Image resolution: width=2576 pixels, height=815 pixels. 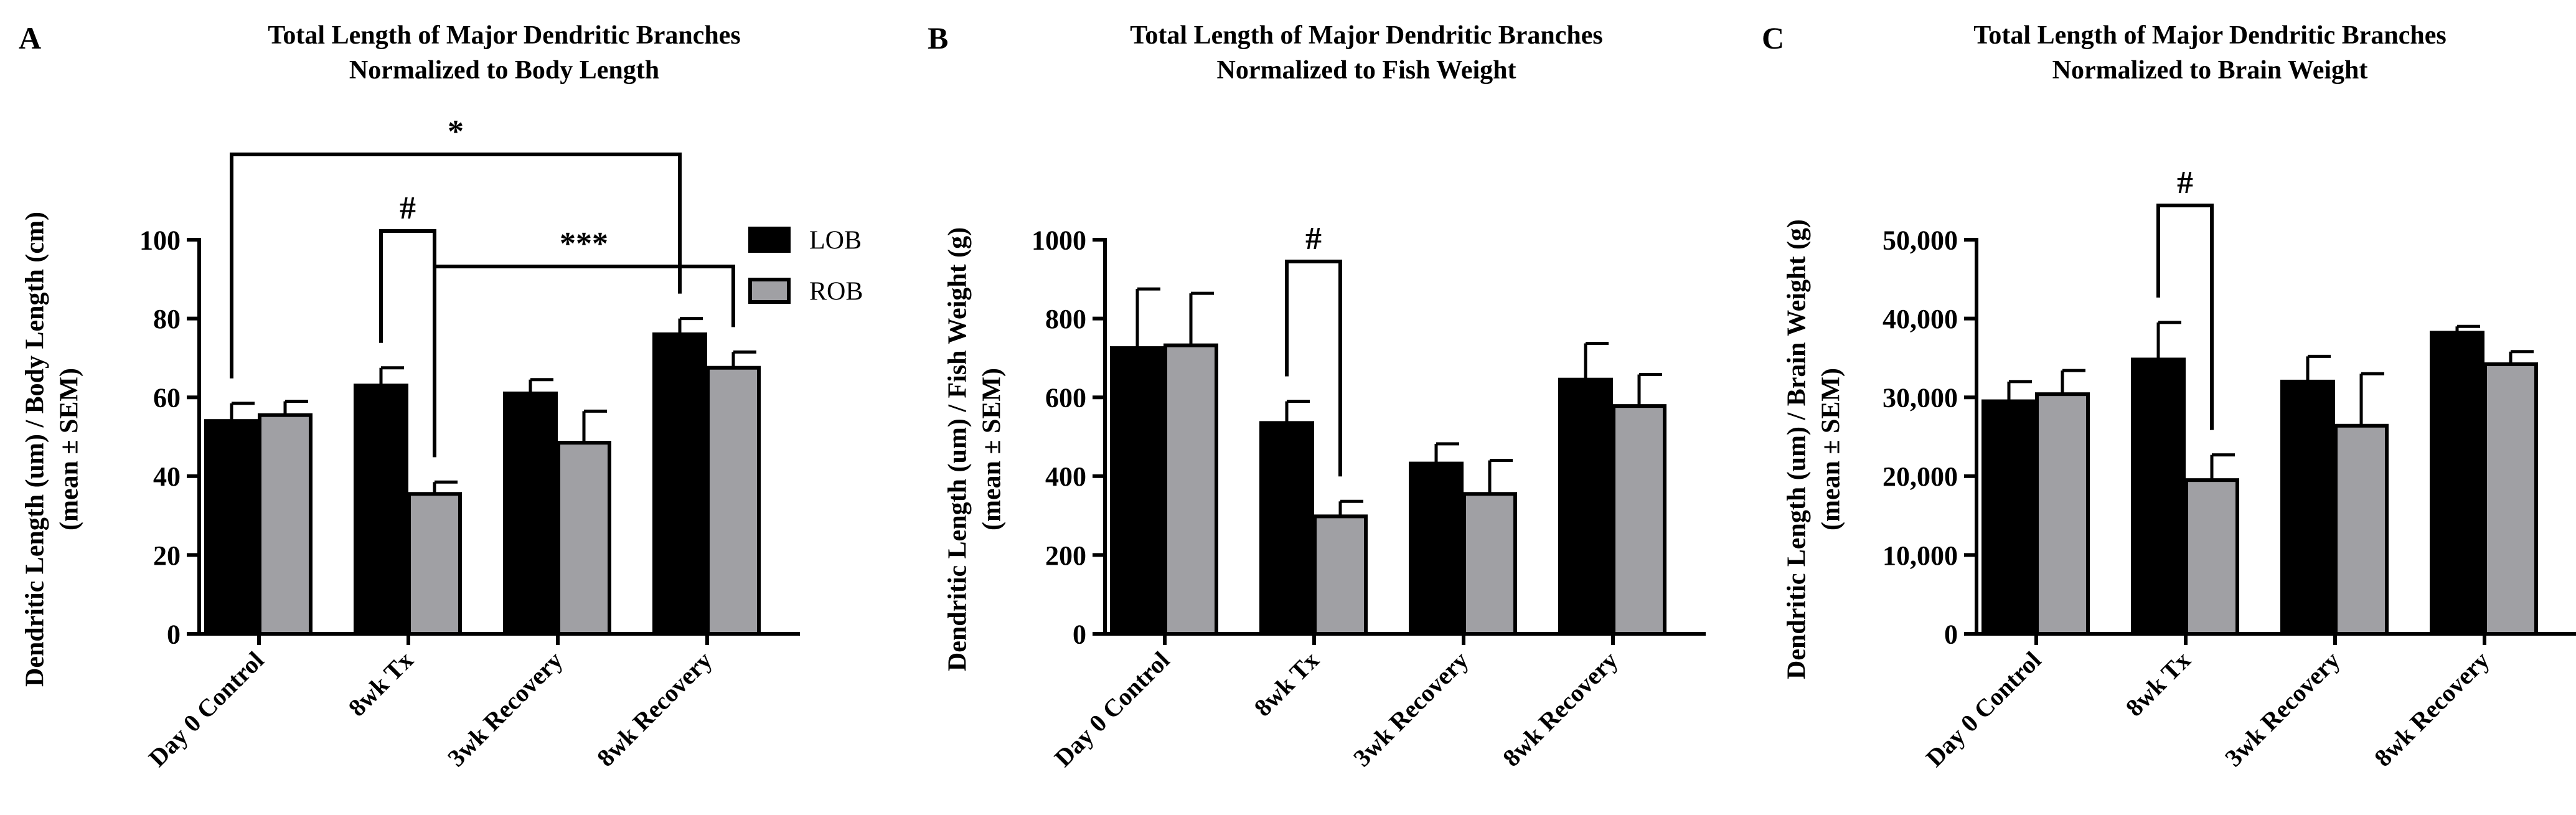 What do you see at coordinates (167, 555) in the screenshot?
I see `y-tick-label: 20` at bounding box center [167, 555].